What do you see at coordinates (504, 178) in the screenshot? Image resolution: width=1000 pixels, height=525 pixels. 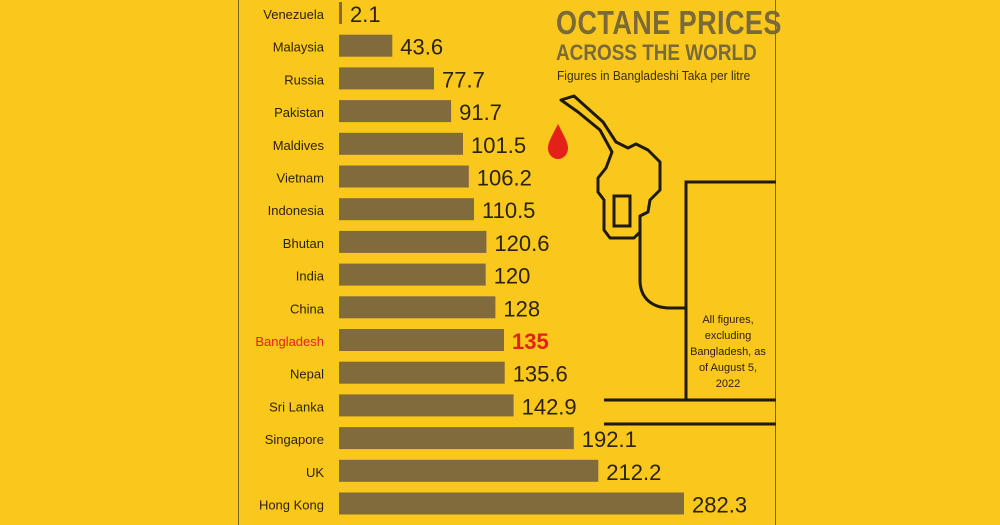 I see `value-label: 106.2` at bounding box center [504, 178].